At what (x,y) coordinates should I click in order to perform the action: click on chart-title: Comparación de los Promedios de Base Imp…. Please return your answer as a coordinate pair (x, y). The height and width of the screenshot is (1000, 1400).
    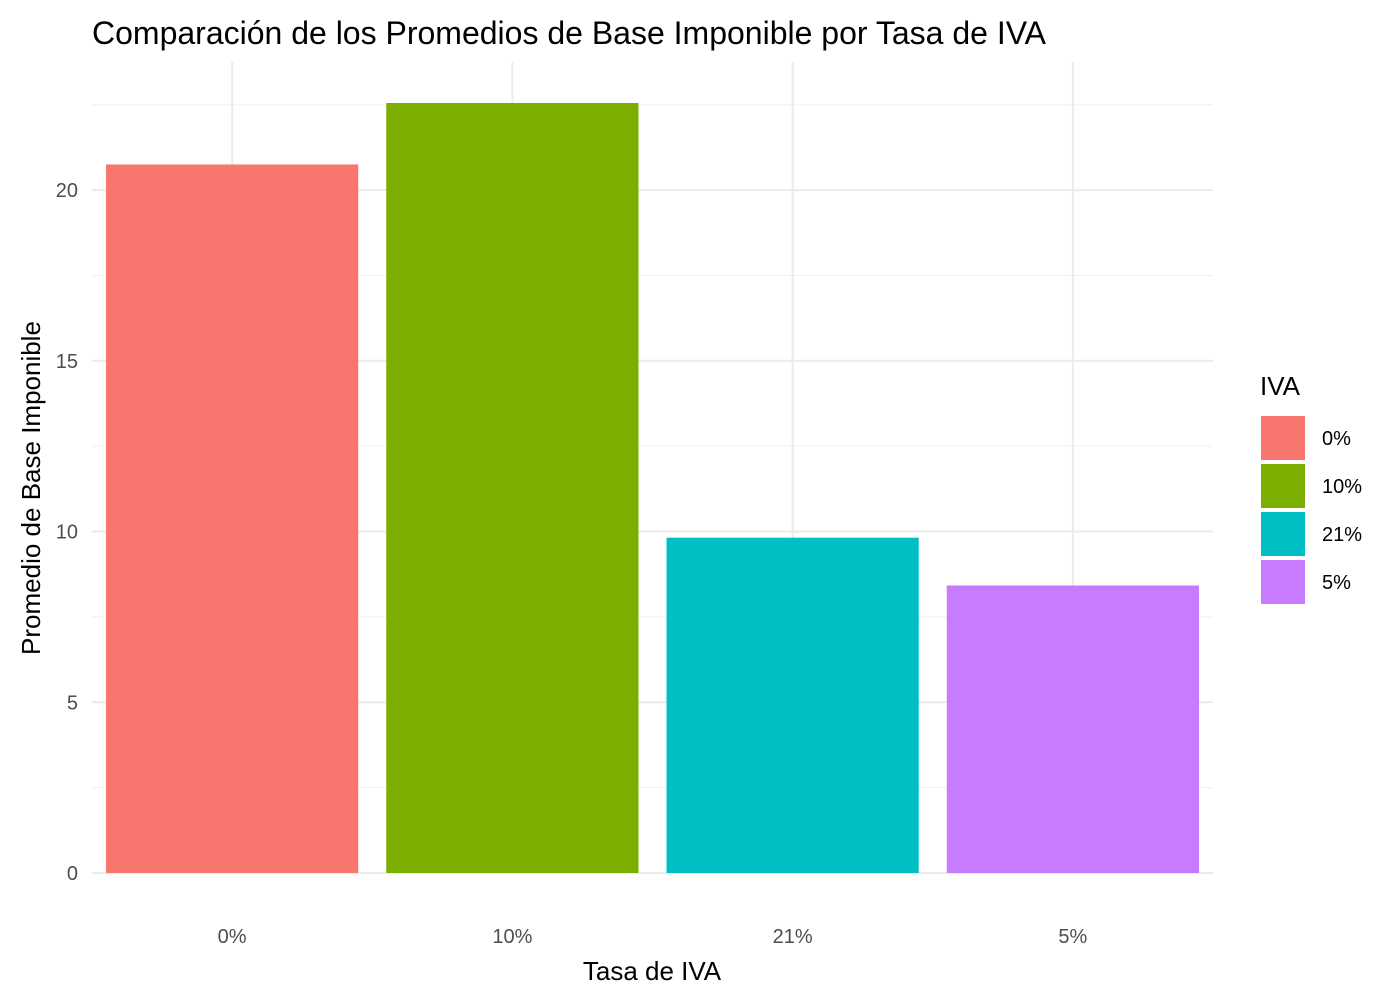
    Looking at the image, I should click on (569, 33).